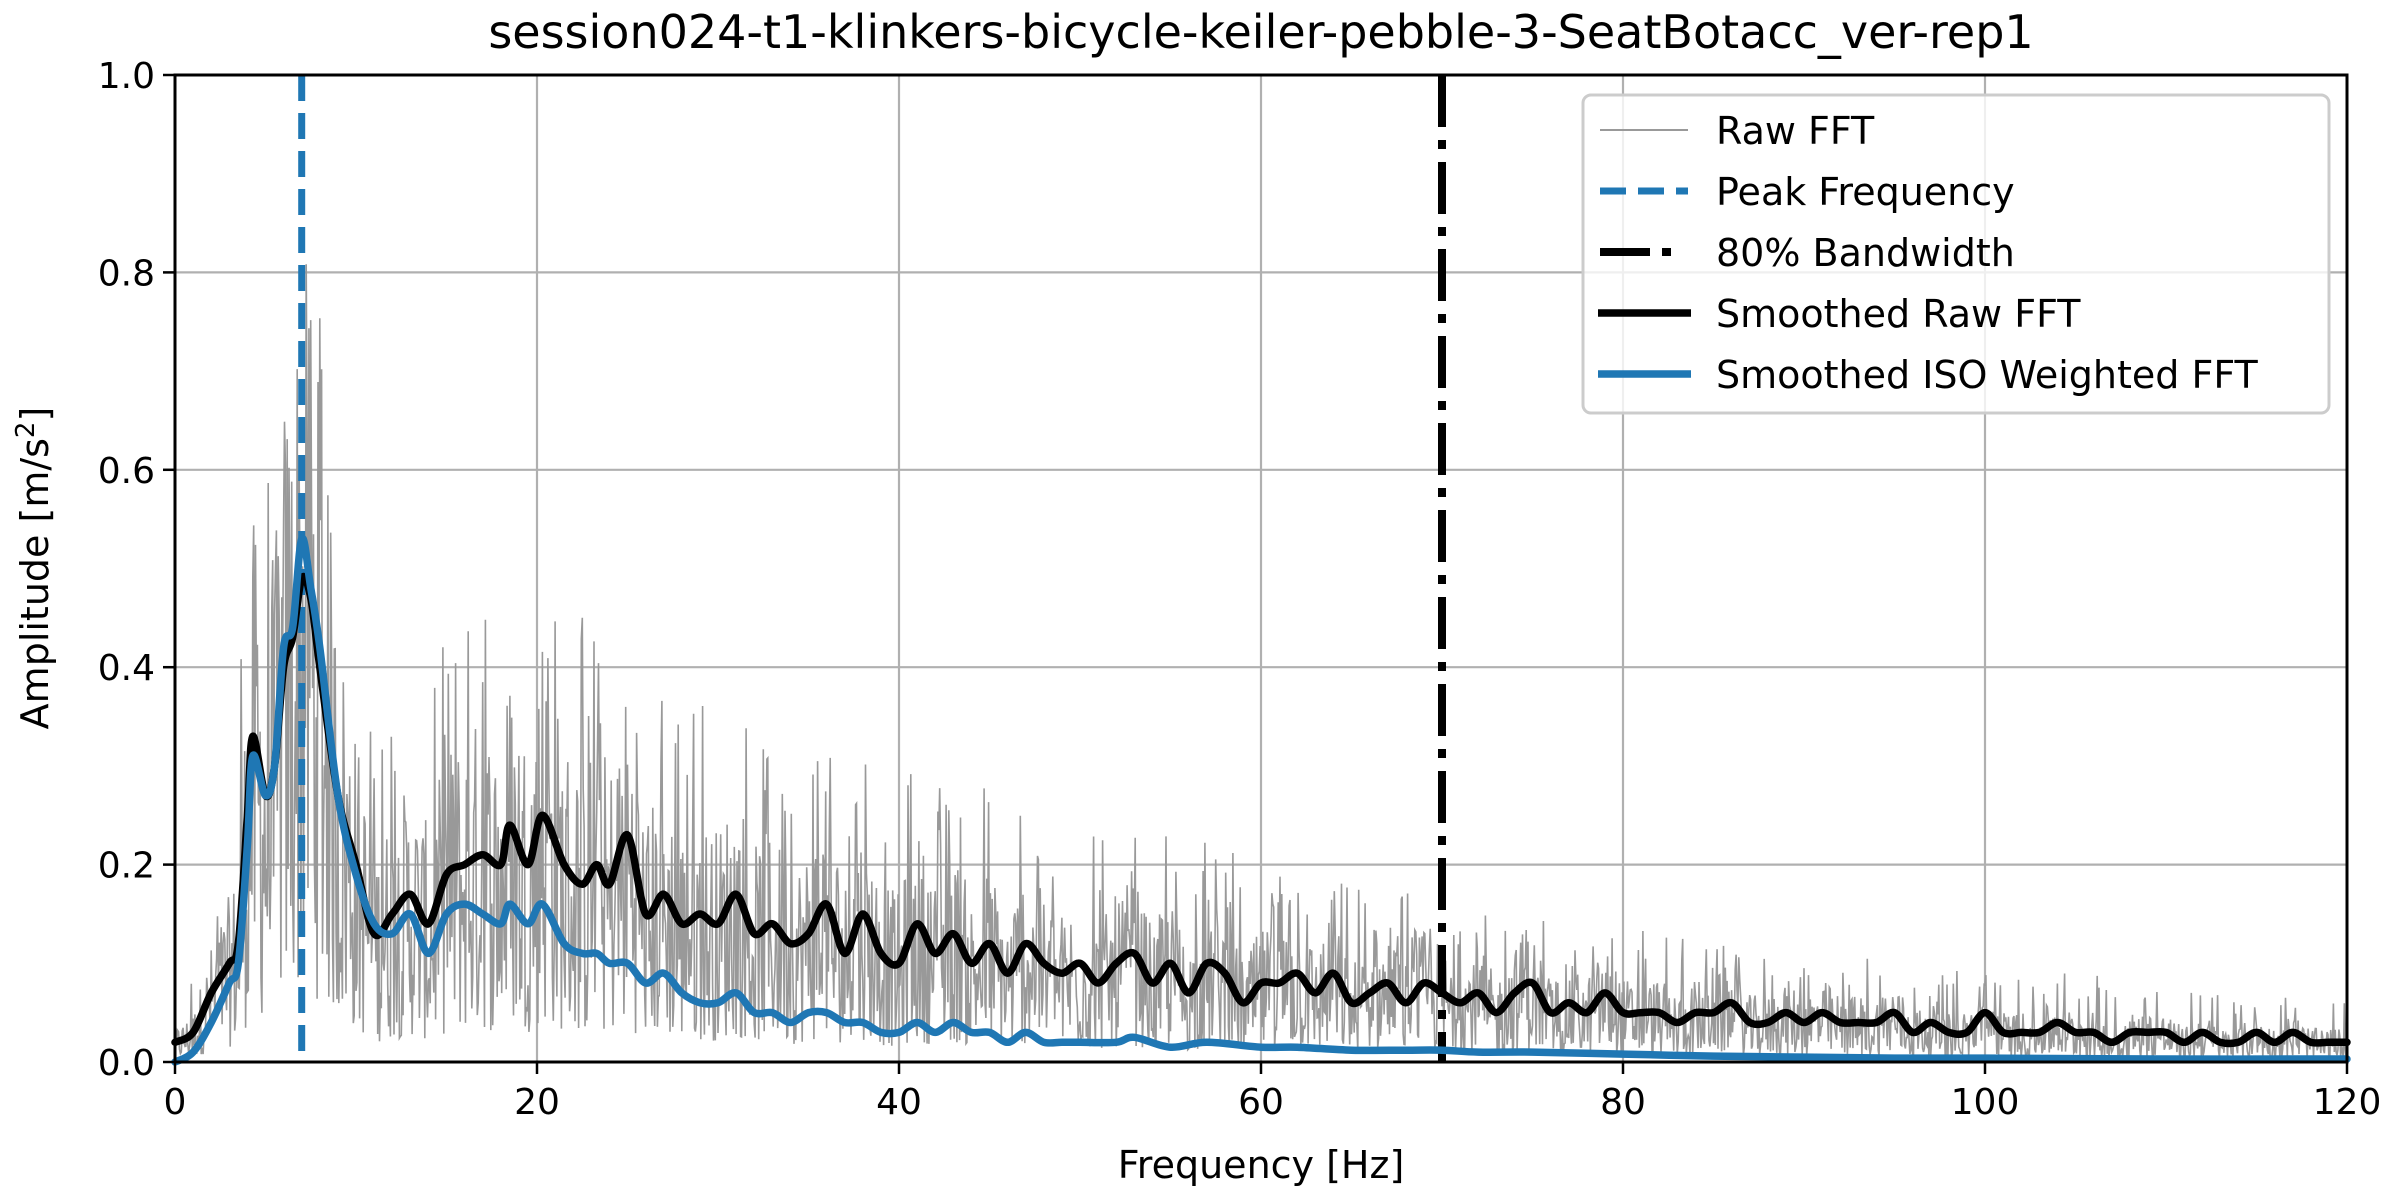 Image resolution: width=2400 pixels, height=1200 pixels. I want to click on legend-label: Smoothed ISO Weighted FFT, so click(1987, 375).